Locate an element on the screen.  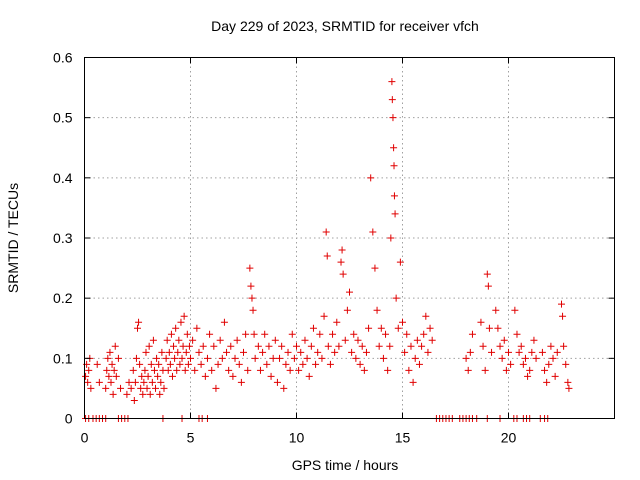
x-axis-label: GPS time / hours is located at coordinates (345, 465).